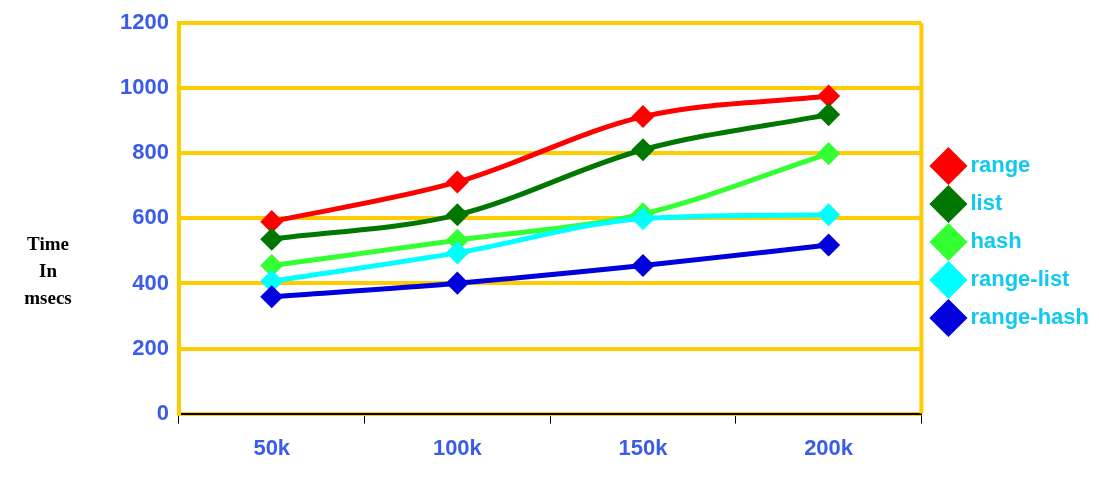  Describe the element at coordinates (986, 203) in the screenshot. I see `legend-label: list` at that location.